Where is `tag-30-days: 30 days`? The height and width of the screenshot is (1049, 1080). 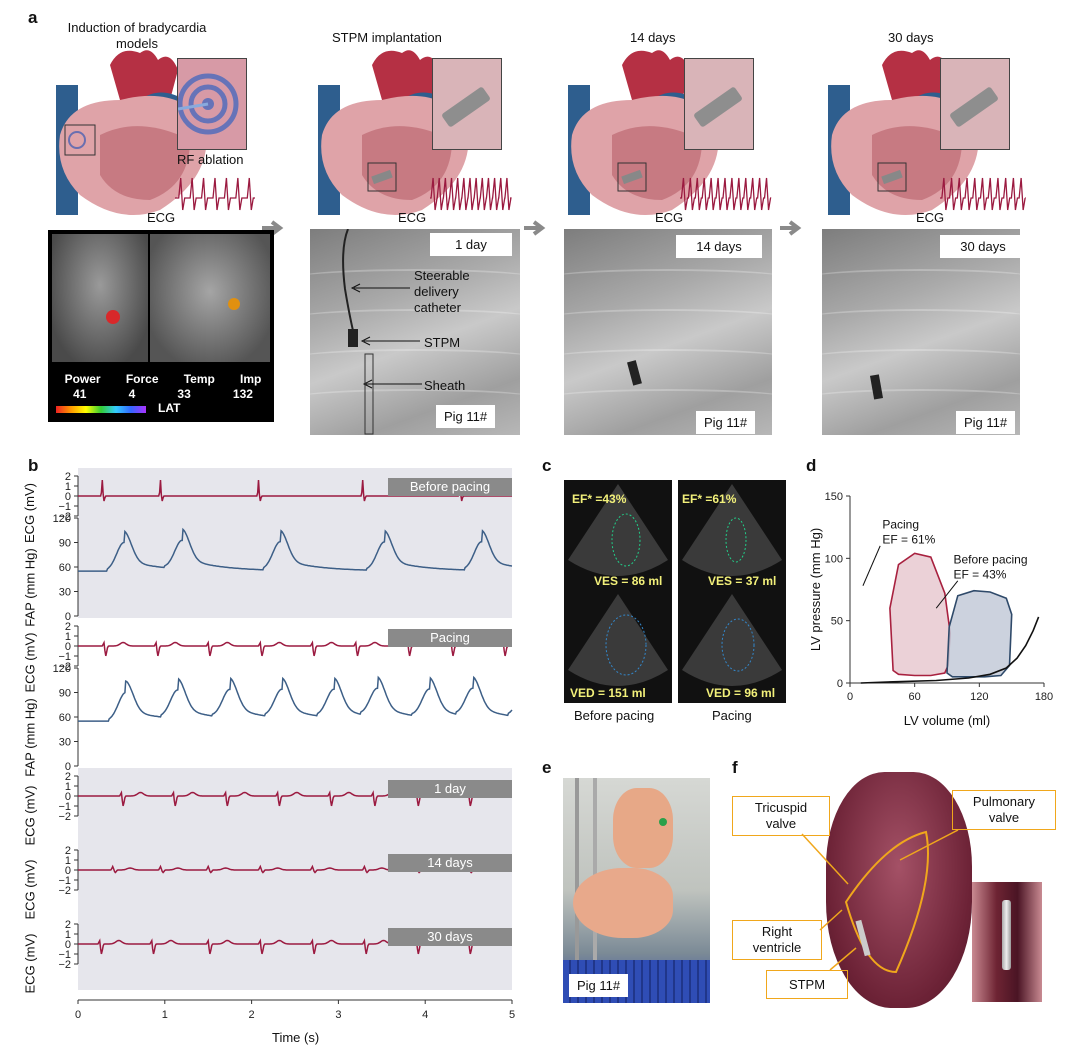 tag-30-days: 30 days is located at coordinates (450, 937).